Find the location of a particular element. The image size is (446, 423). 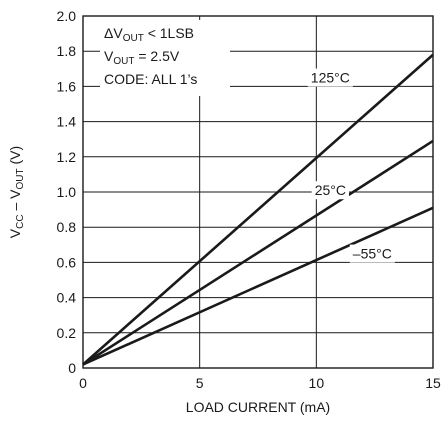

text-span: – V is located at coordinates (15, 202).